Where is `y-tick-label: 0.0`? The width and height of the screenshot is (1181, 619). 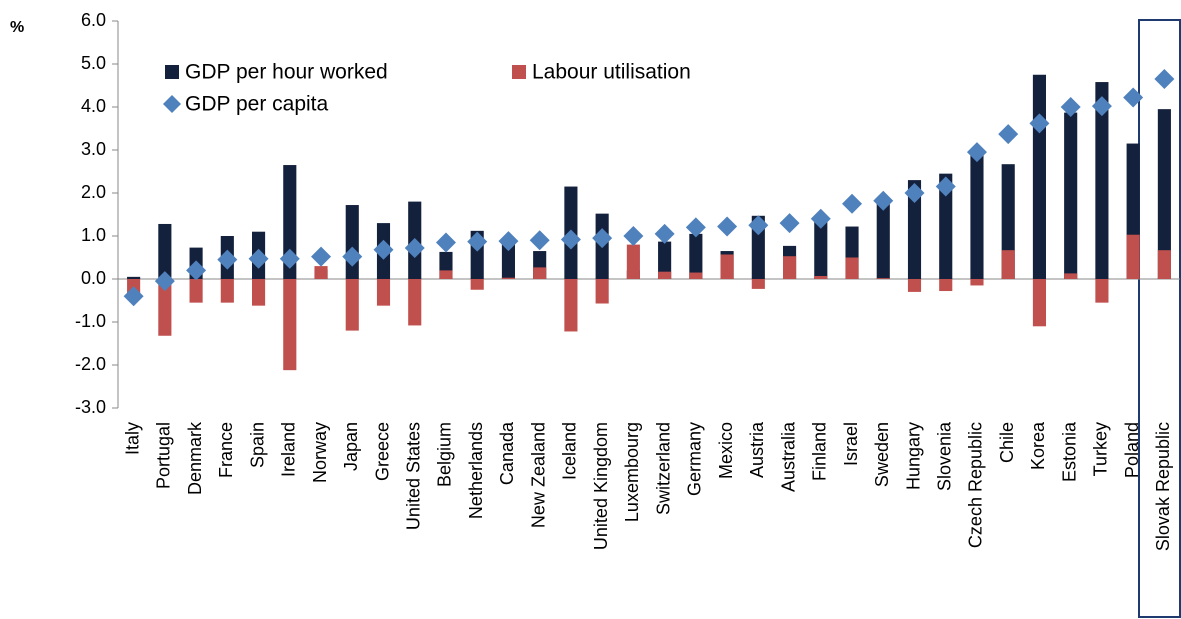 y-tick-label: 0.0 is located at coordinates (93, 278).